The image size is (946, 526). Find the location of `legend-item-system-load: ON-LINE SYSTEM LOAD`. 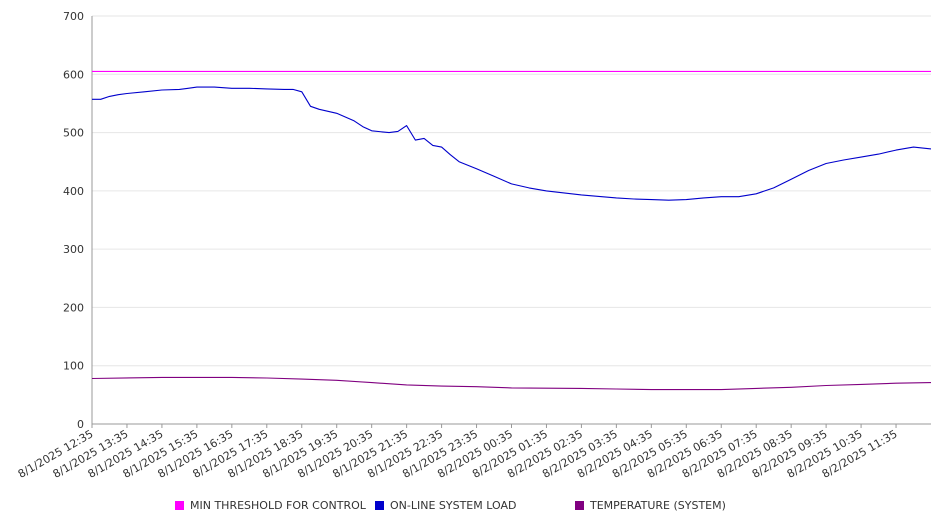

legend-item-system-load: ON-LINE SYSTEM LOAD is located at coordinates (445, 505).